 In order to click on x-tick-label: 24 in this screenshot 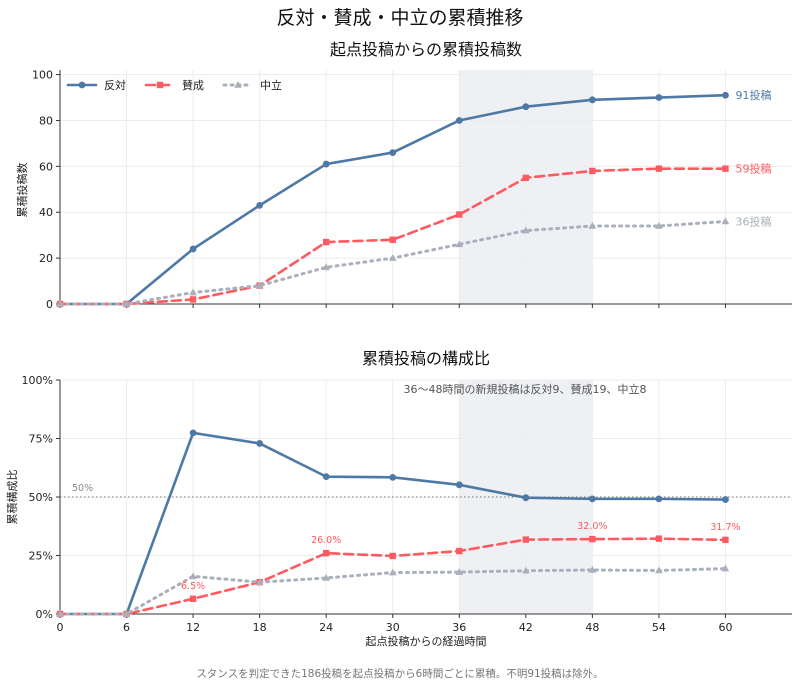, I will do `click(326, 627)`.